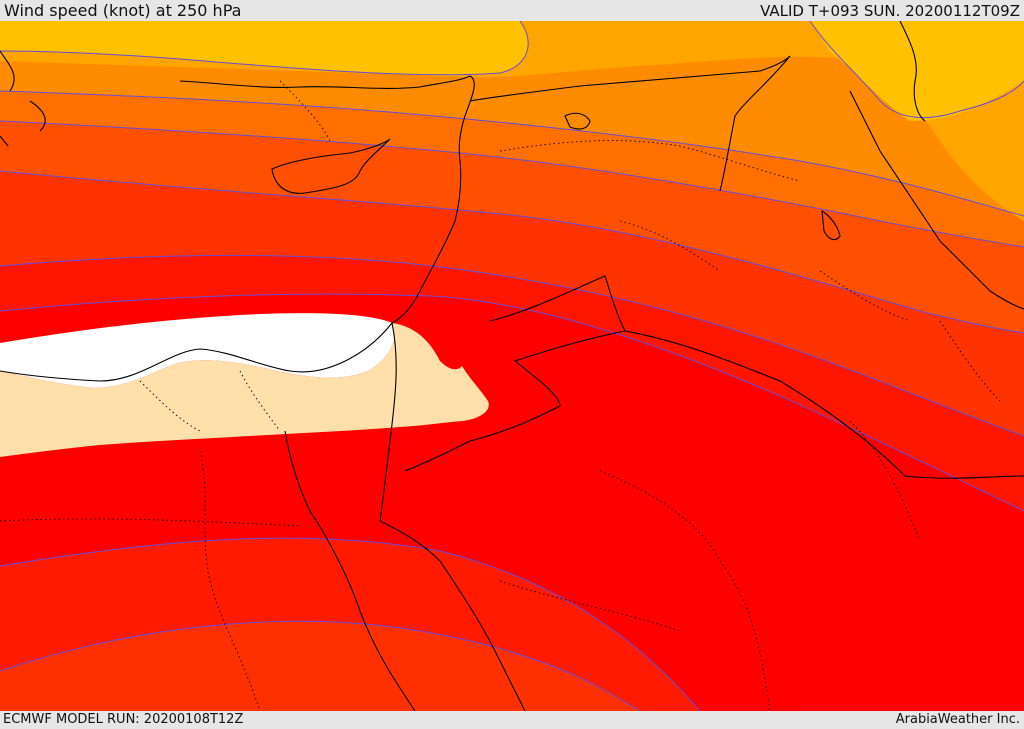  I want to click on caspian-coast, so click(912, 71).